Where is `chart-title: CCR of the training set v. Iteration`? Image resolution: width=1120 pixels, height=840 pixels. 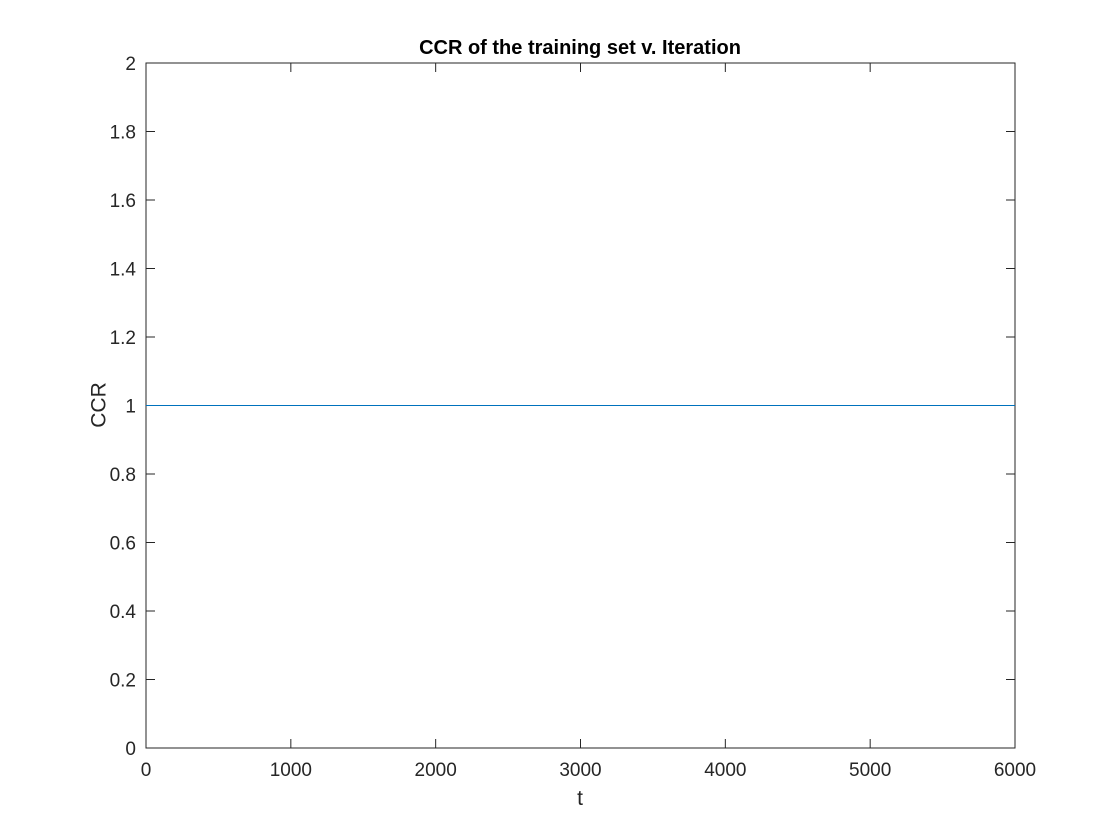
chart-title: CCR of the training set v. Iteration is located at coordinates (580, 48).